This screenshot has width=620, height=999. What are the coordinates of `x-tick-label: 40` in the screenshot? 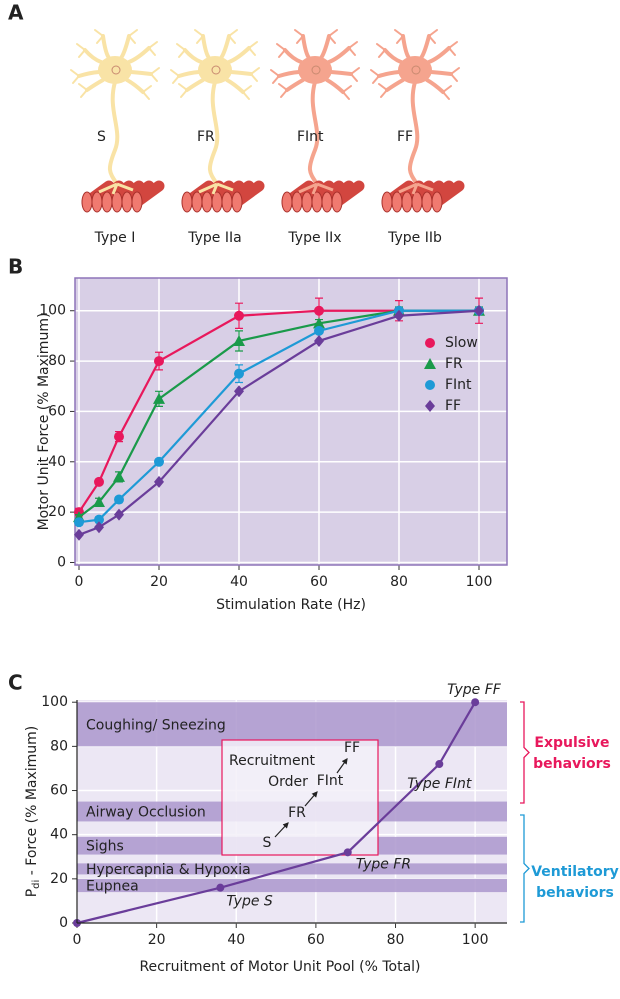 It's located at (236, 940).